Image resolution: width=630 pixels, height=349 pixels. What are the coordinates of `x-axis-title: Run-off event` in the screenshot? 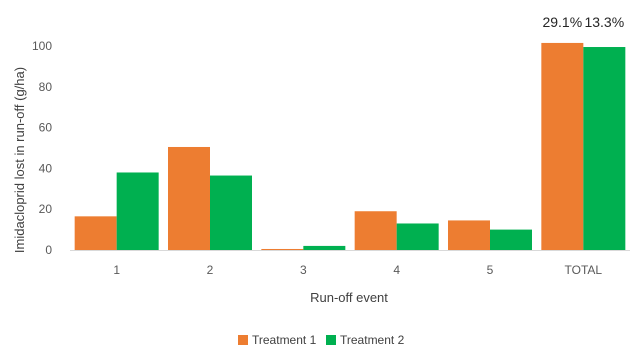 It's located at (349, 297).